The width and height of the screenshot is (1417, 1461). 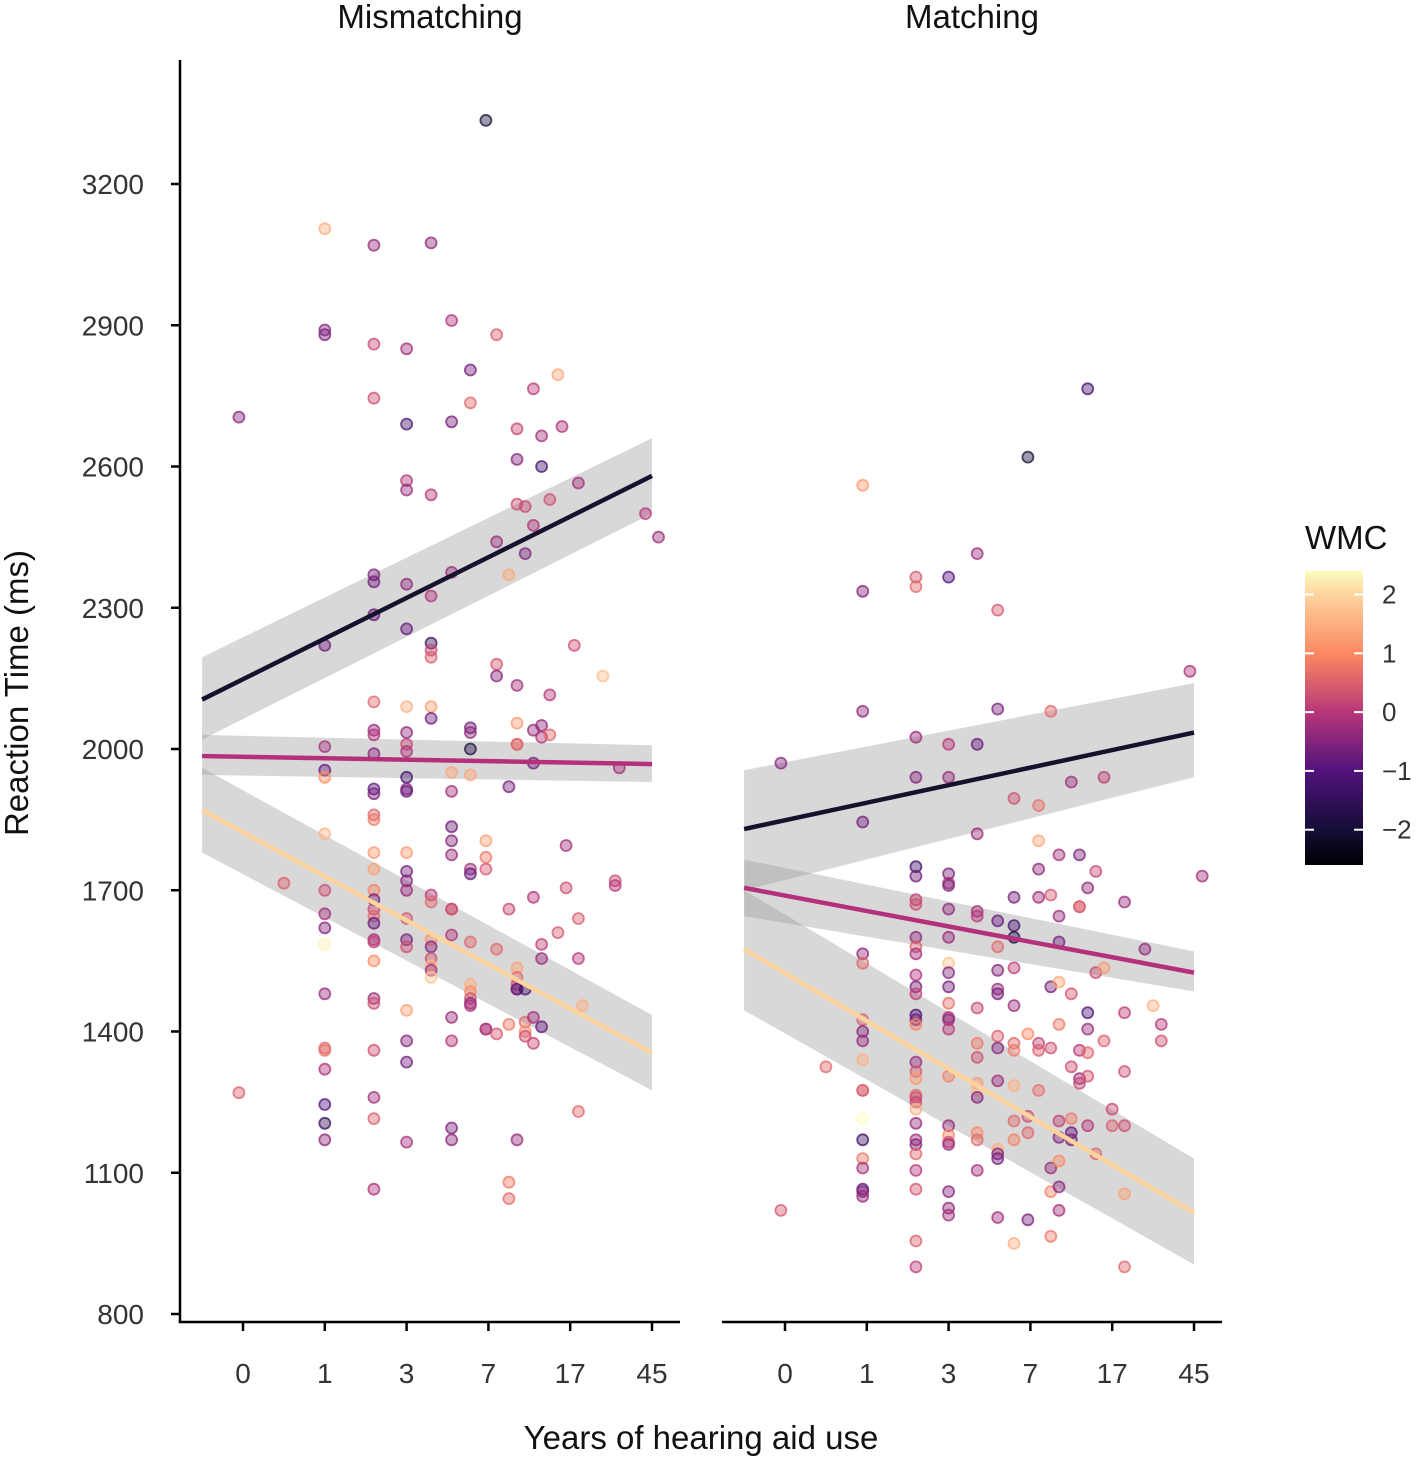 What do you see at coordinates (113, 1032) in the screenshot?
I see `y-tick-label: 1400` at bounding box center [113, 1032].